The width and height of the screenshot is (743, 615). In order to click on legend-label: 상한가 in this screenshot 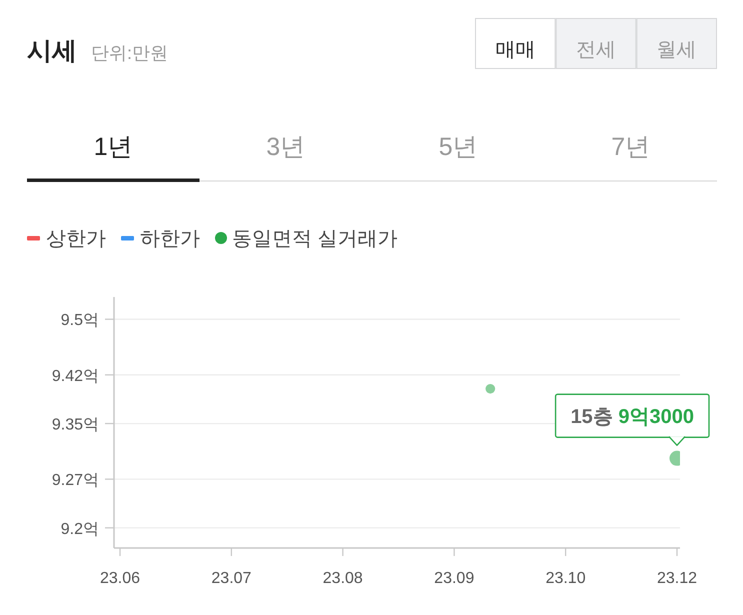, I will do `click(76, 239)`.